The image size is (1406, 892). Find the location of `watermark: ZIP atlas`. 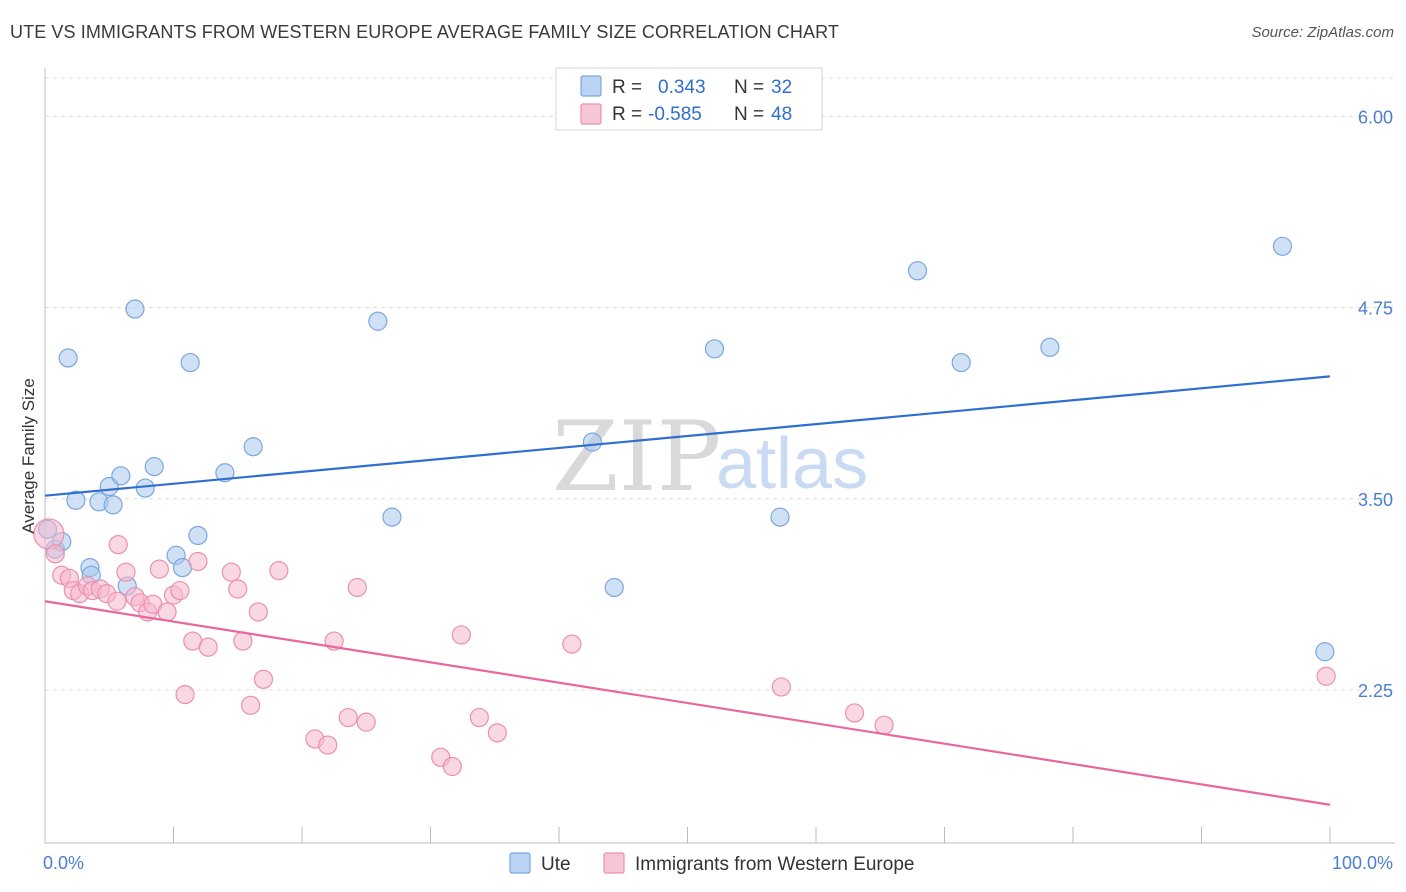

watermark: ZIP atlas is located at coordinates (710, 457).